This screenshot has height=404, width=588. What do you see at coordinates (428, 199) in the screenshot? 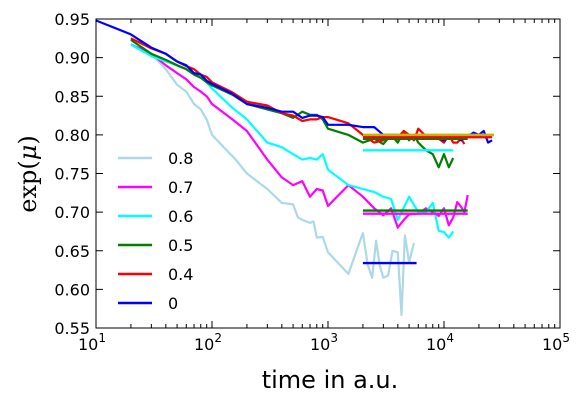
I see `plateau-layer` at bounding box center [428, 199].